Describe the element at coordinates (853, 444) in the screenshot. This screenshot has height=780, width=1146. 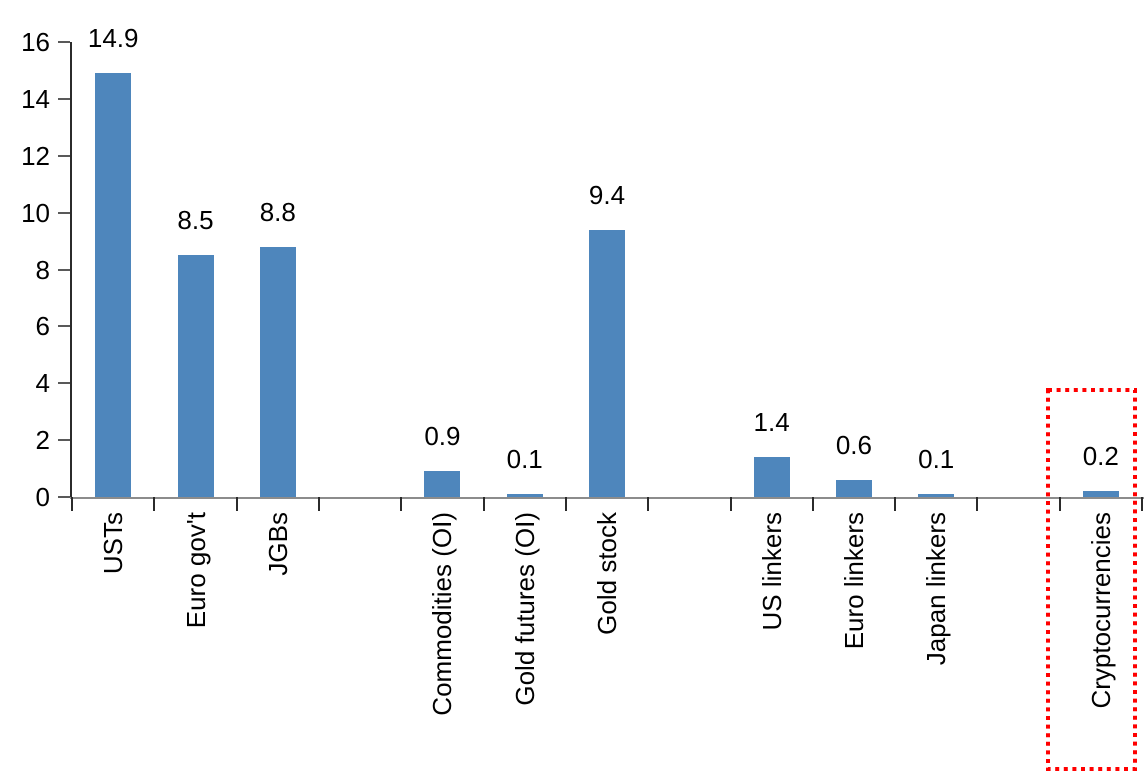
I see `value-label-euro-linkers: 0.6` at that location.